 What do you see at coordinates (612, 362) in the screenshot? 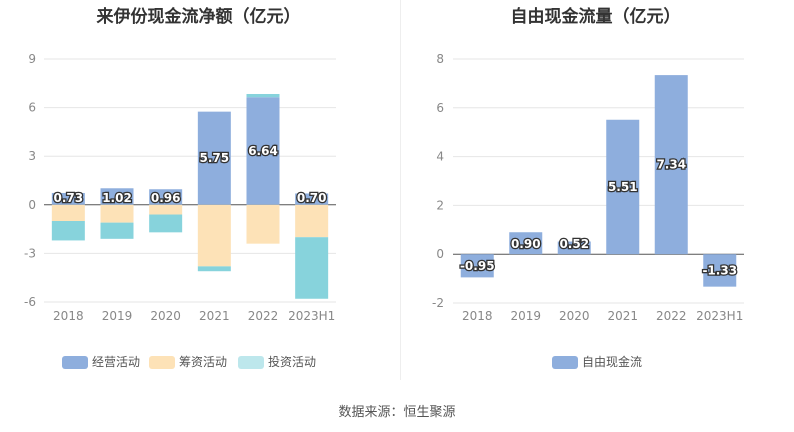
I see `legend-label-fcf: 自由现金流` at bounding box center [612, 362].